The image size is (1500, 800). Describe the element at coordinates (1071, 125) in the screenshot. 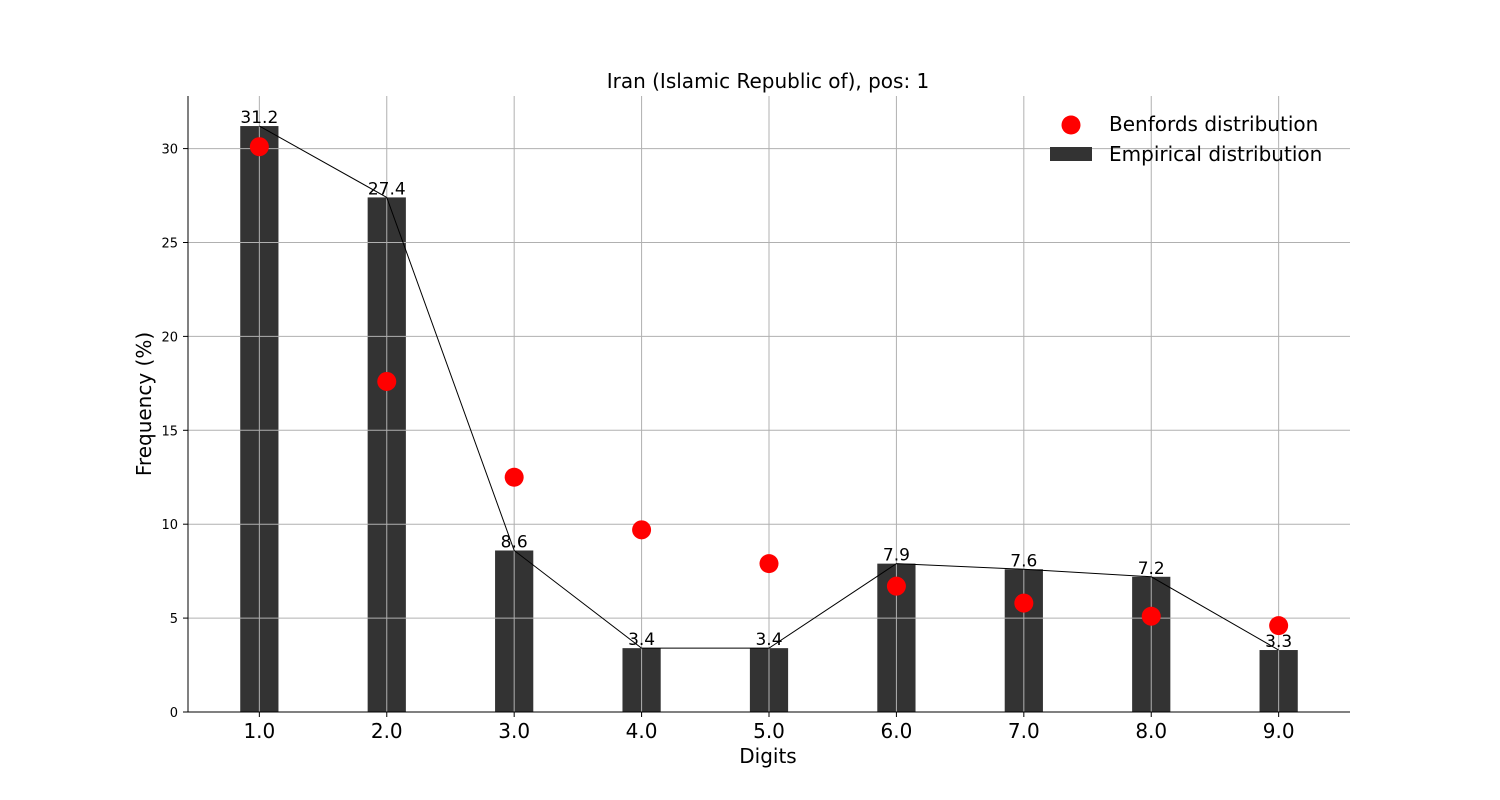

I see `legend-benford-marker` at that location.